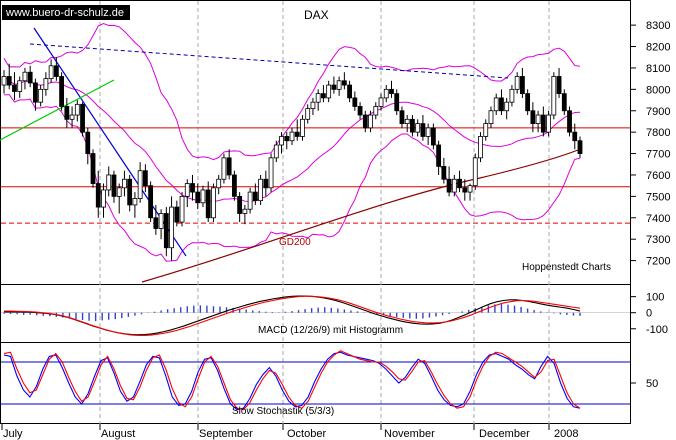  What do you see at coordinates (118, 434) in the screenshot?
I see `x-tick-august: August` at bounding box center [118, 434].